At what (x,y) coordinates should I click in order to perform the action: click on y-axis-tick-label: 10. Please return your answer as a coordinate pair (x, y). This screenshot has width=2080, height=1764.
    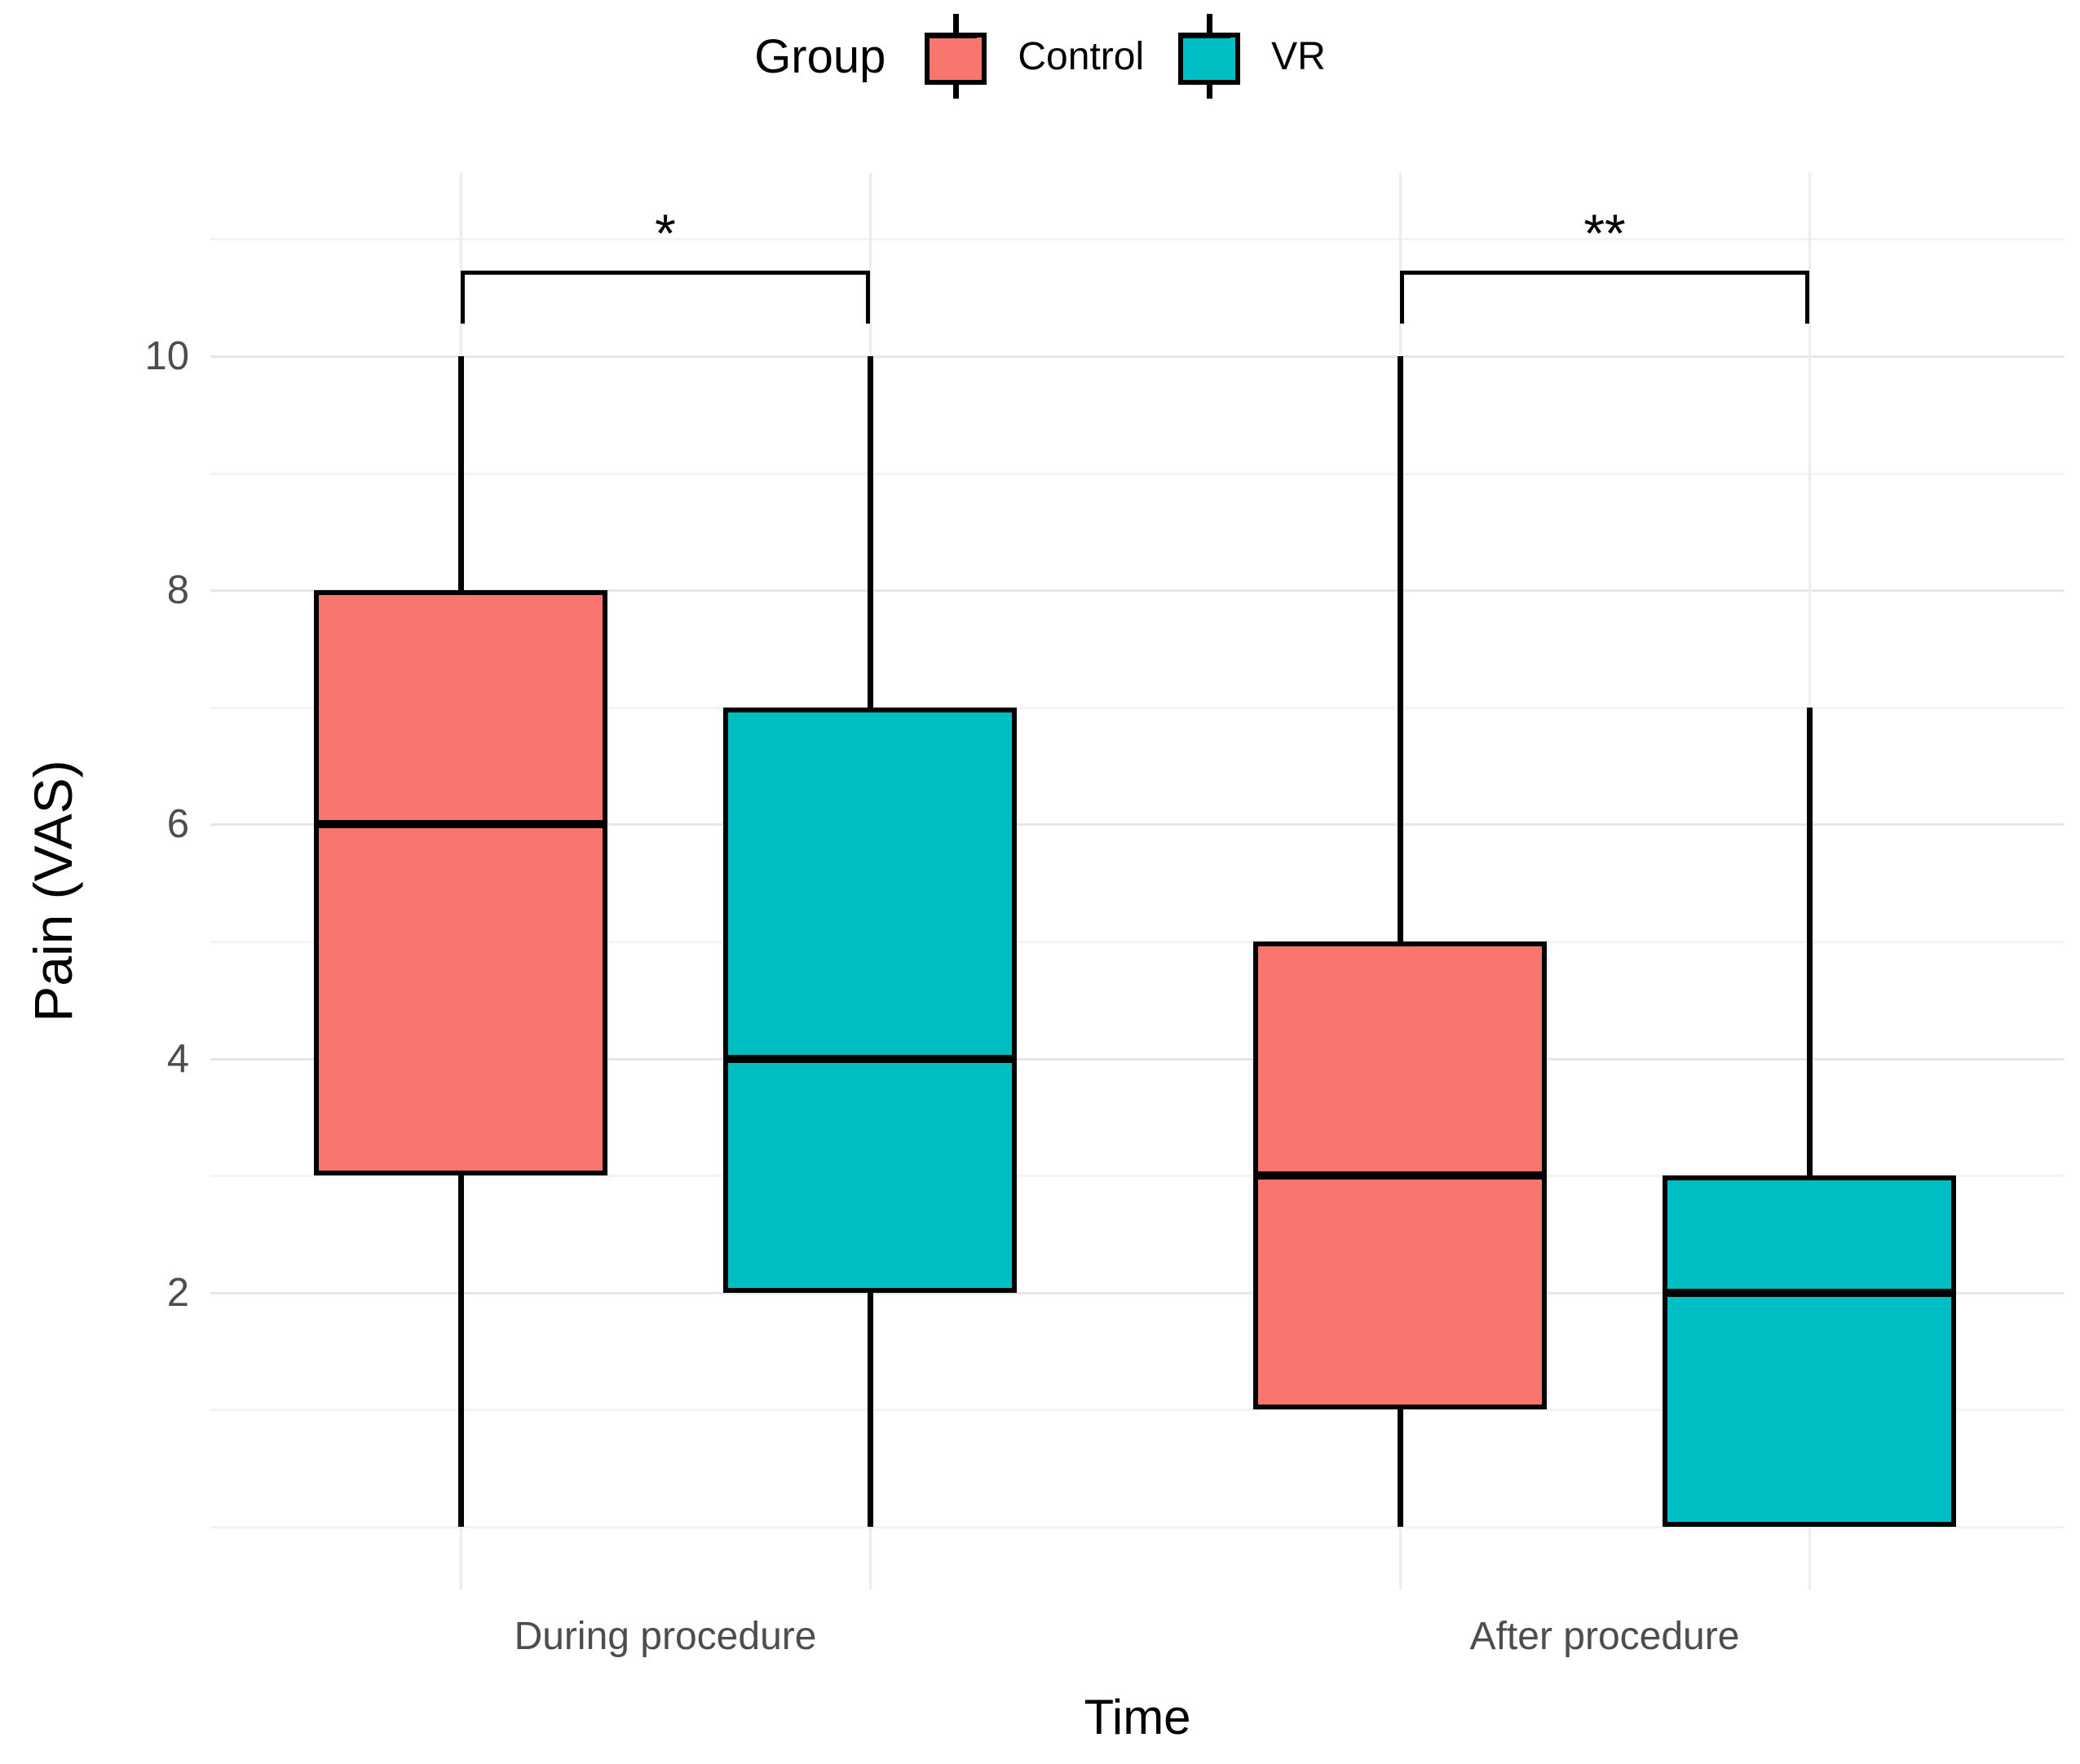
    Looking at the image, I should click on (166, 356).